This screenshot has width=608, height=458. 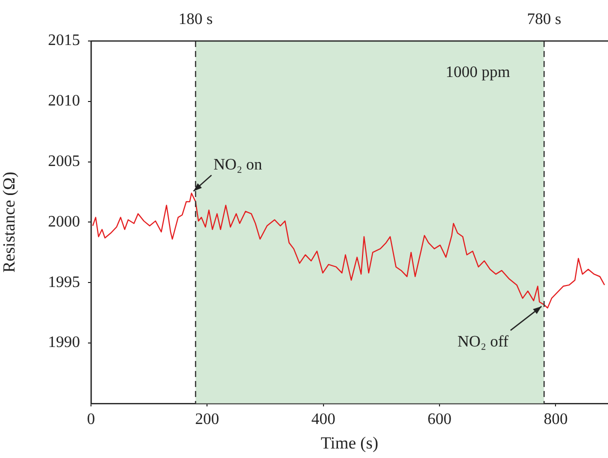 What do you see at coordinates (64, 41) in the screenshot?
I see `y-tick-label: 2015` at bounding box center [64, 41].